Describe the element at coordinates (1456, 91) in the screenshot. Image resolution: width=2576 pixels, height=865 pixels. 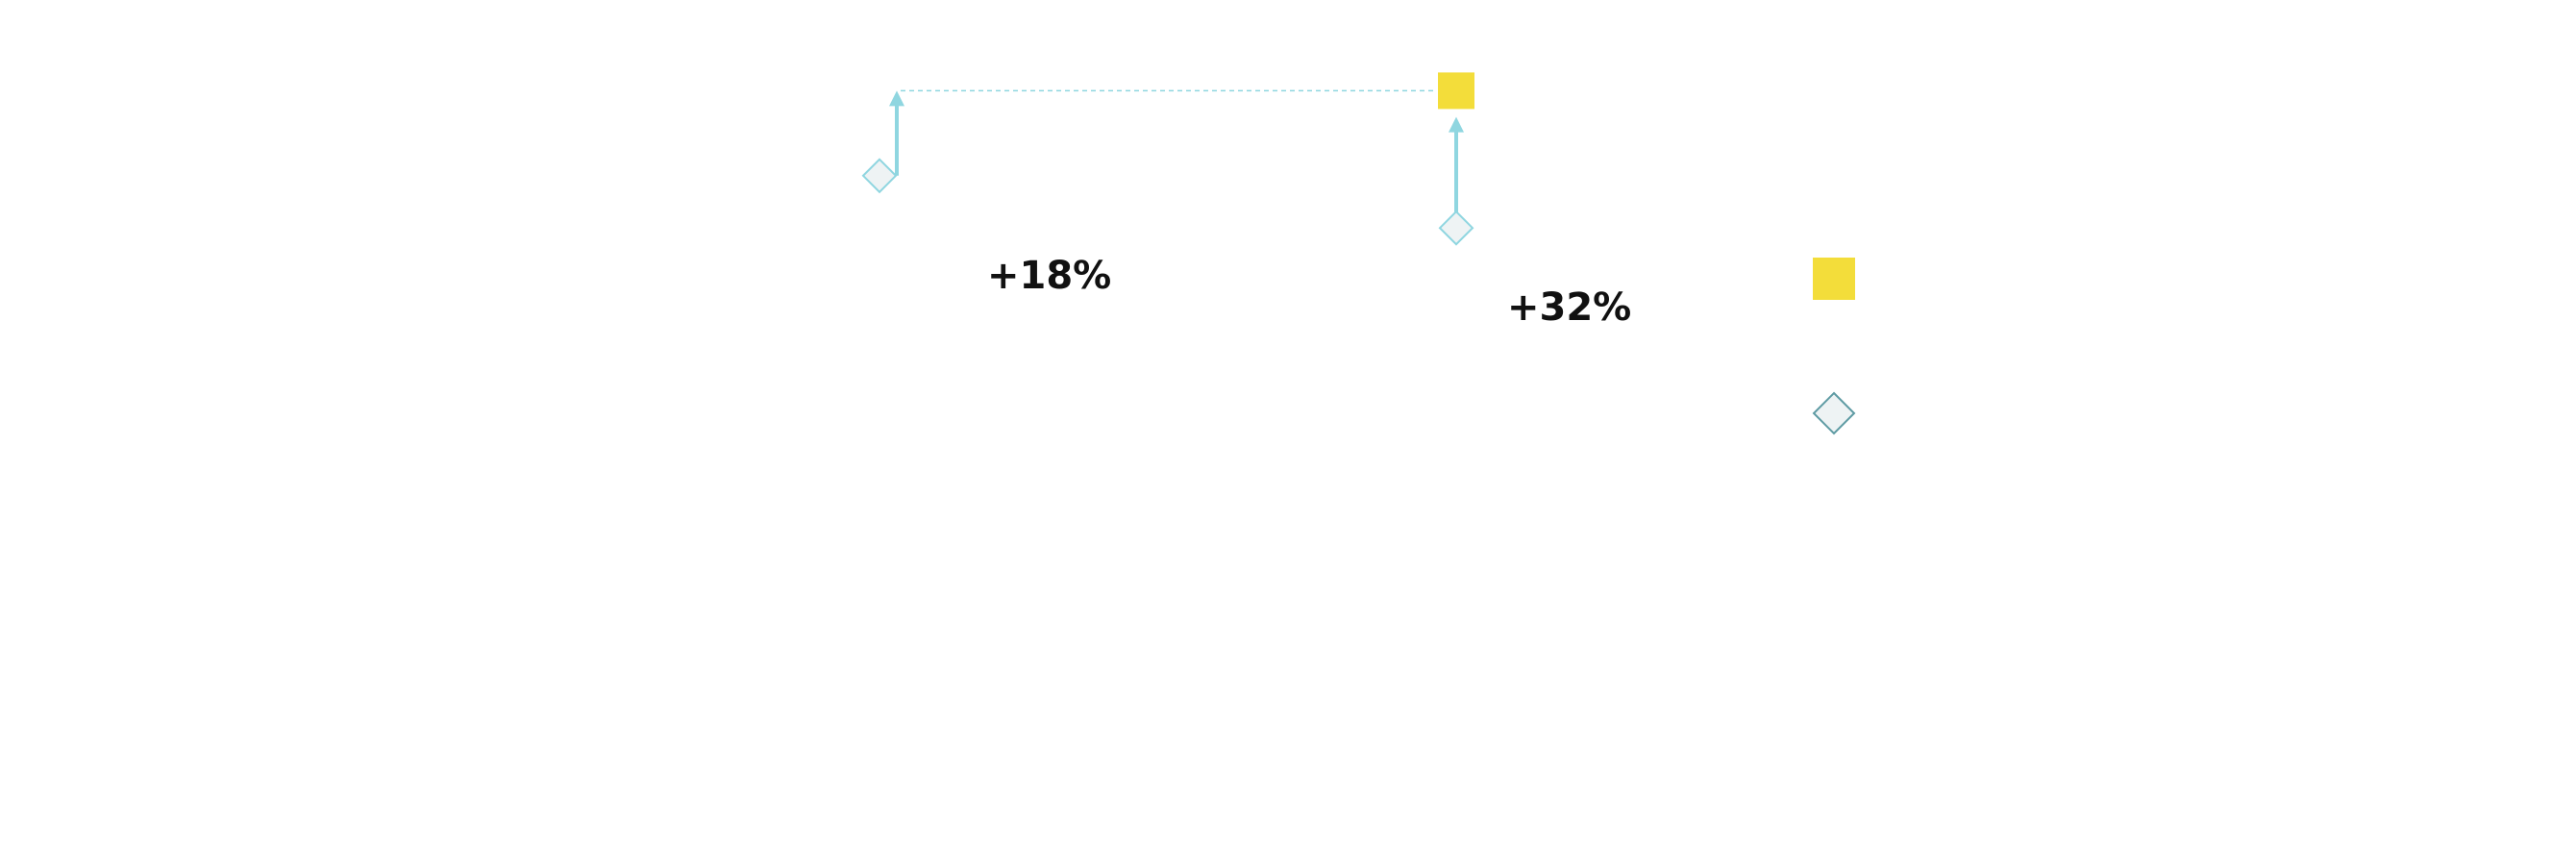
I see `square-data-point` at that location.